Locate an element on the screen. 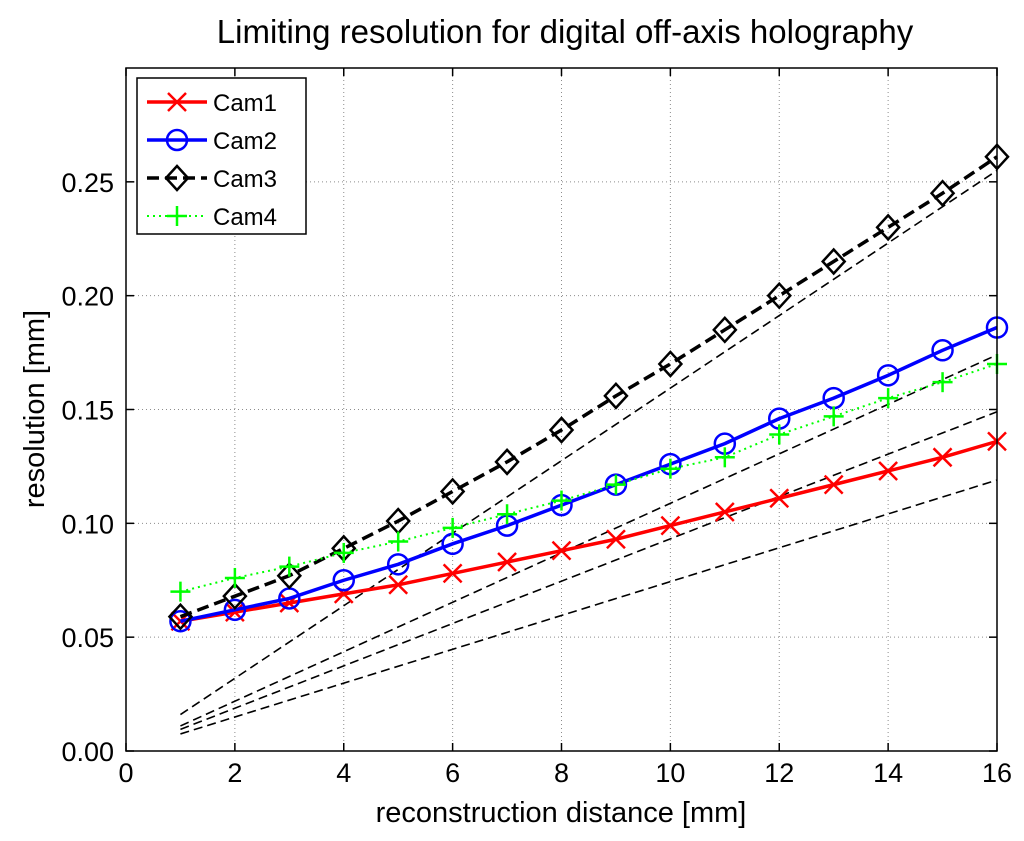 The width and height of the screenshot is (1024, 841). x-tick-label: 0 is located at coordinates (125, 773).